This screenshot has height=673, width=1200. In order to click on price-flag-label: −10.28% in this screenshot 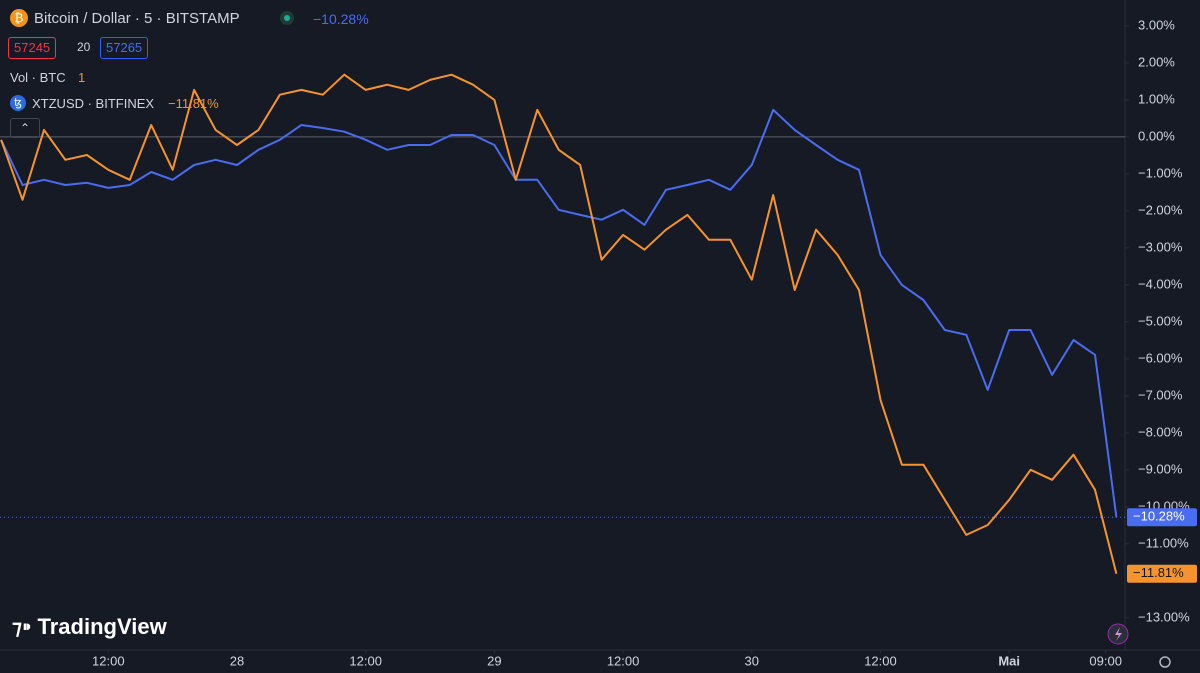, I will do `click(1159, 516)`.